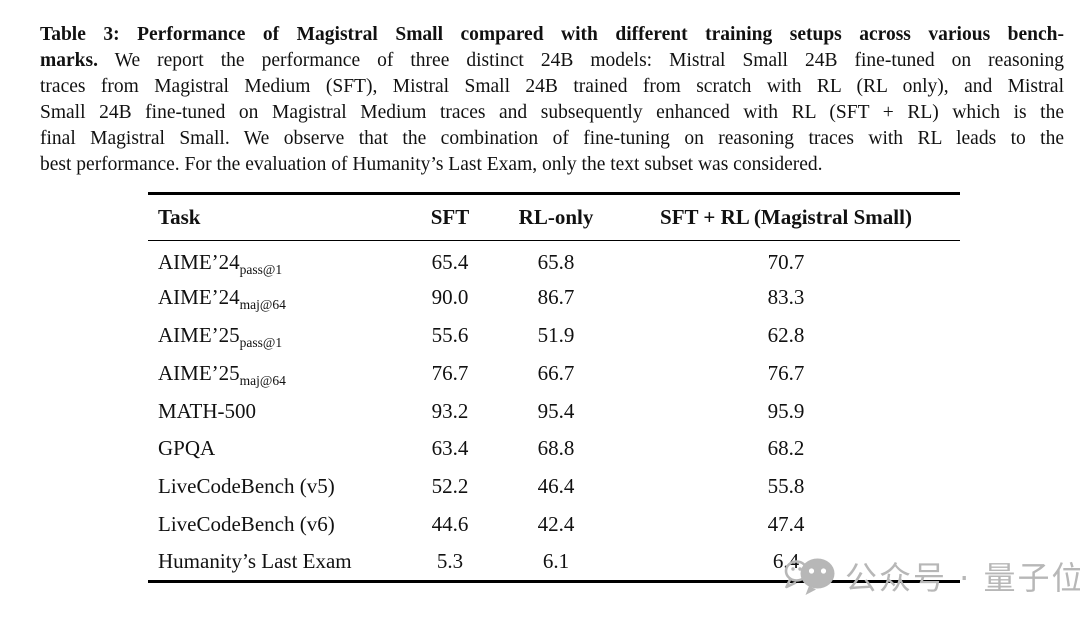  I want to click on table-row: Humanity’s Last Exam 5.3 6.1 6.4, so click(554, 563).